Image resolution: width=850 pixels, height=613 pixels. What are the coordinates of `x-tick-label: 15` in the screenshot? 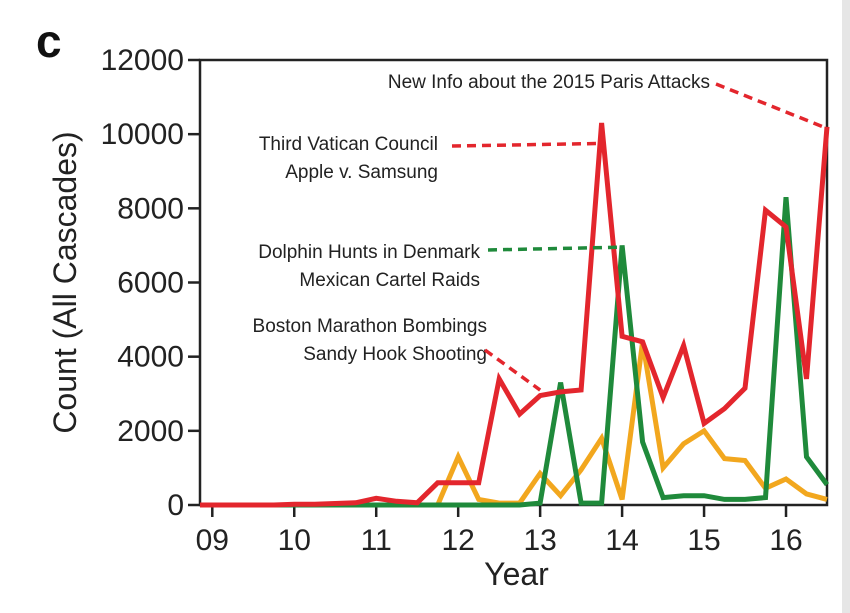 It's located at (703, 540).